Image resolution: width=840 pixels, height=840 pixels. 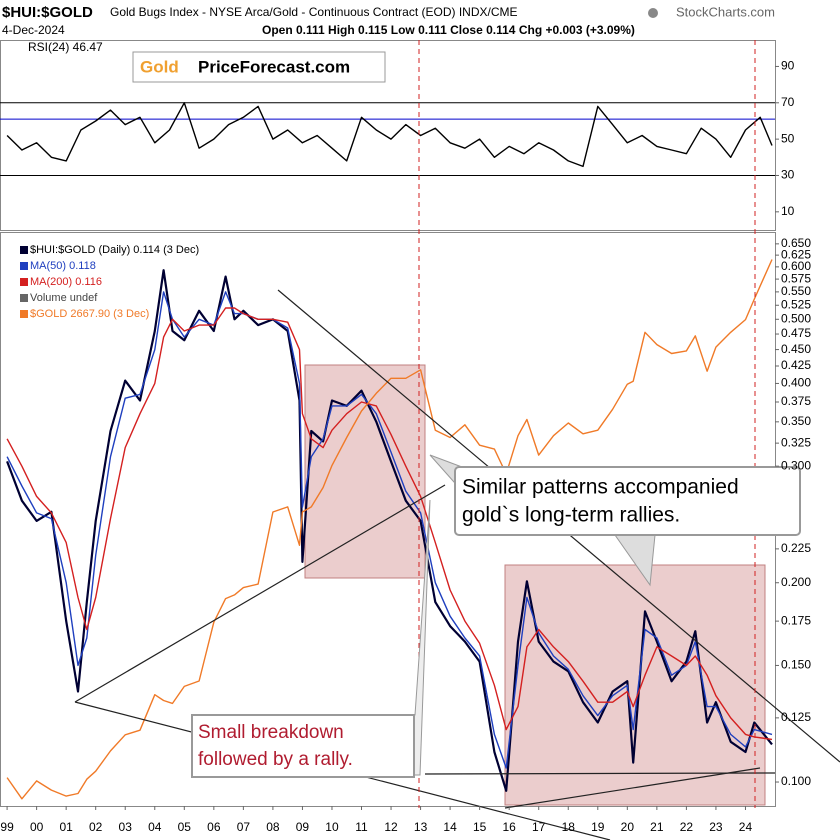 I want to click on x-tick-label: 15, so click(x=480, y=827).